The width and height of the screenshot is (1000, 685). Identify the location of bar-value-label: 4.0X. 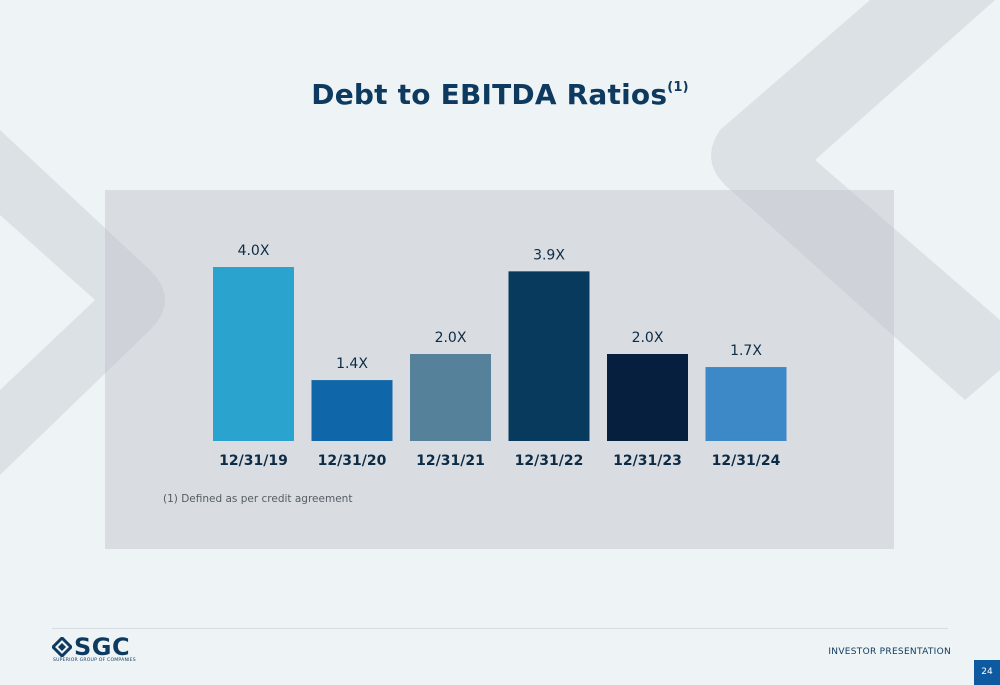
(254, 251).